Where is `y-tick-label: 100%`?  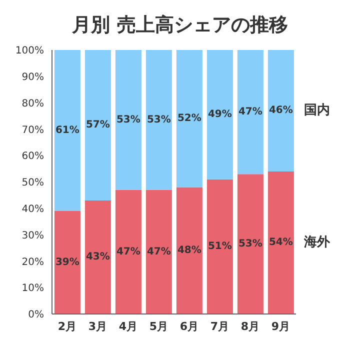
y-tick-label: 100% is located at coordinates (29, 51).